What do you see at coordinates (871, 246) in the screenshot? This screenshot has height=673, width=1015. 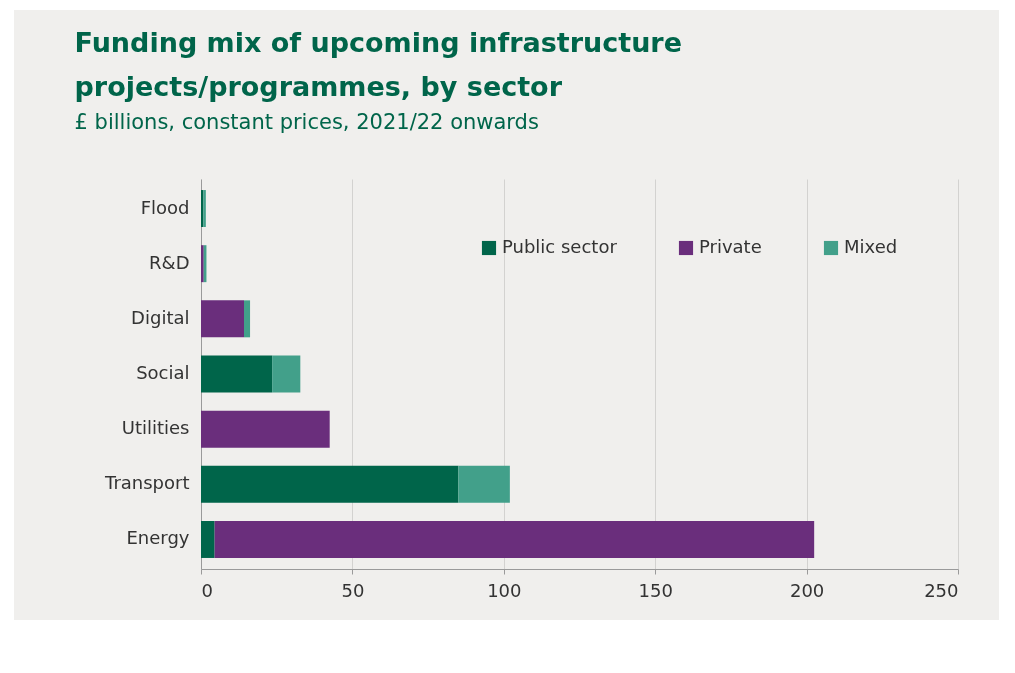 I see `legend-label: Mixed` at bounding box center [871, 246].